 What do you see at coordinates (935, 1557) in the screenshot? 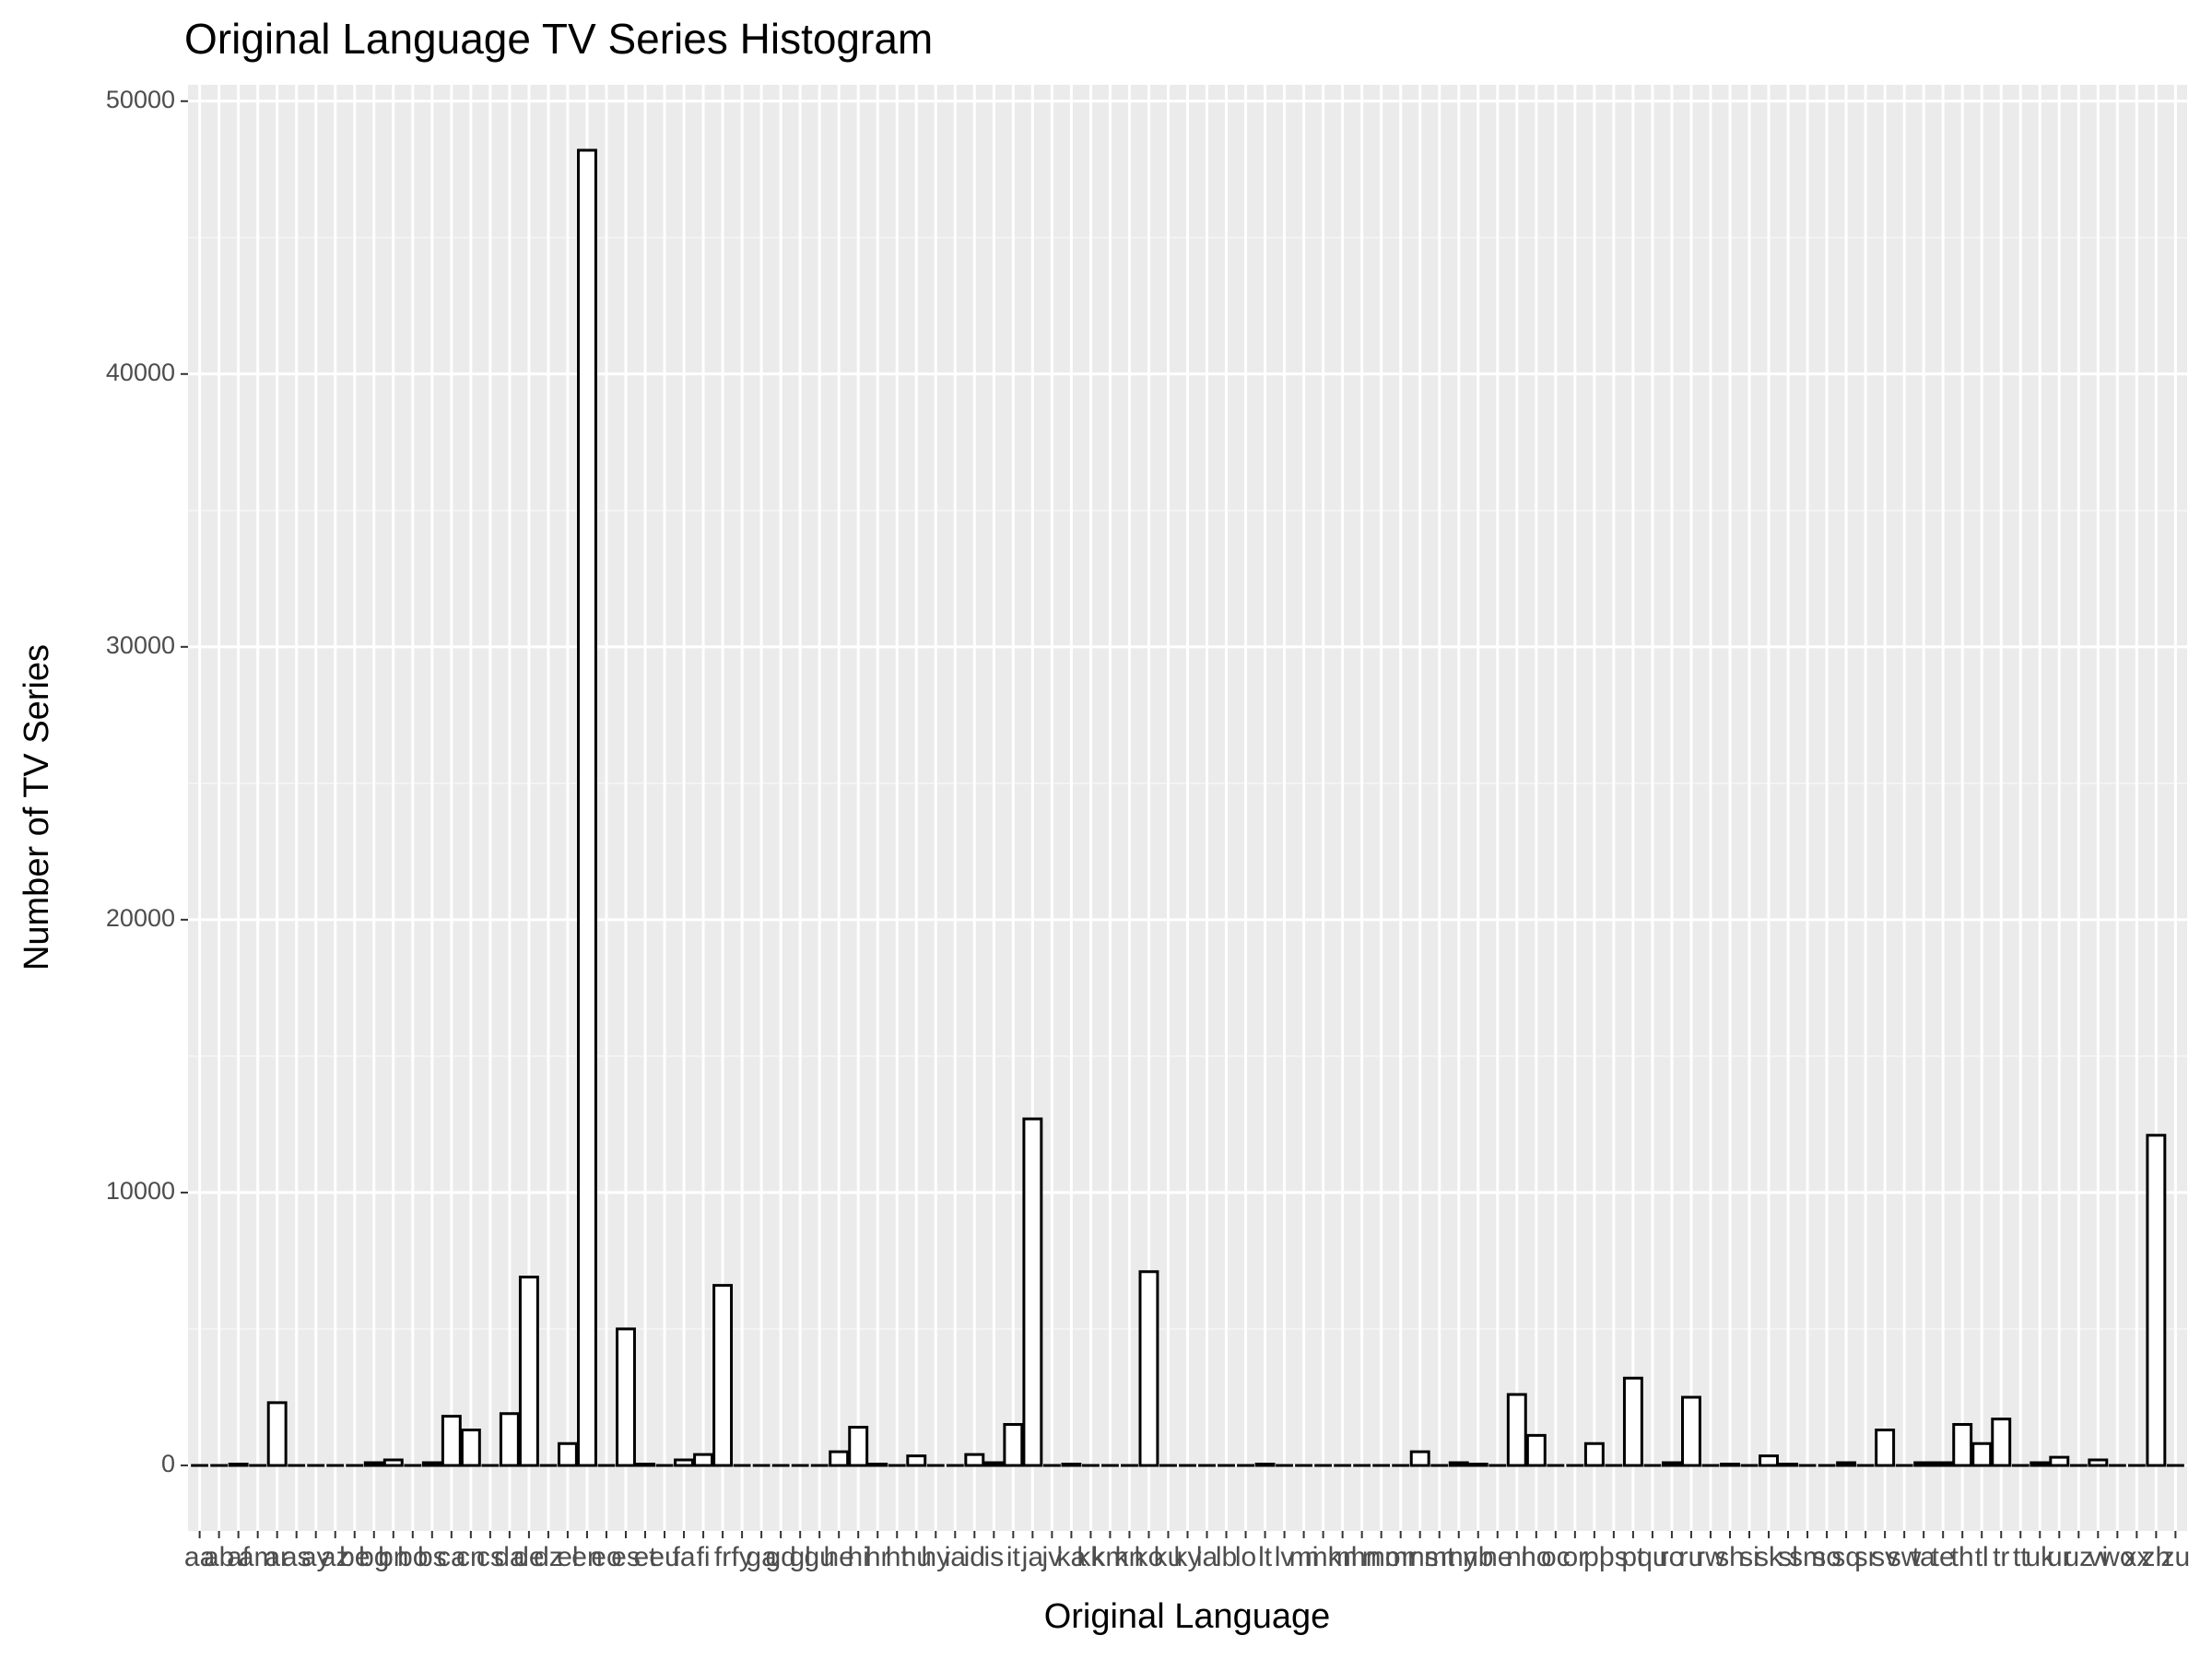
I see `x-tick-label: hy` at bounding box center [935, 1557].